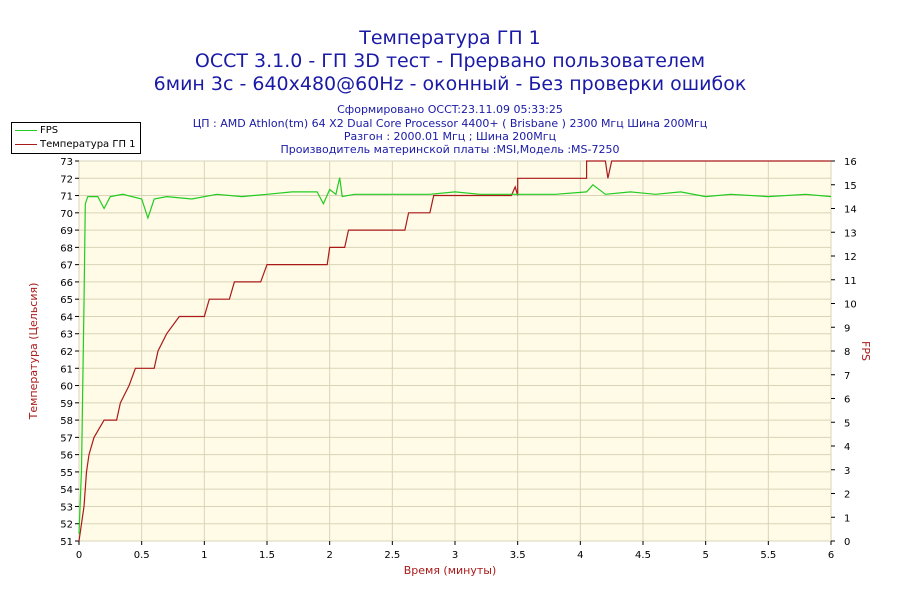 The height and width of the screenshot is (600, 900). Describe the element at coordinates (66, 179) in the screenshot. I see `y-left-tick-label: 72` at that location.